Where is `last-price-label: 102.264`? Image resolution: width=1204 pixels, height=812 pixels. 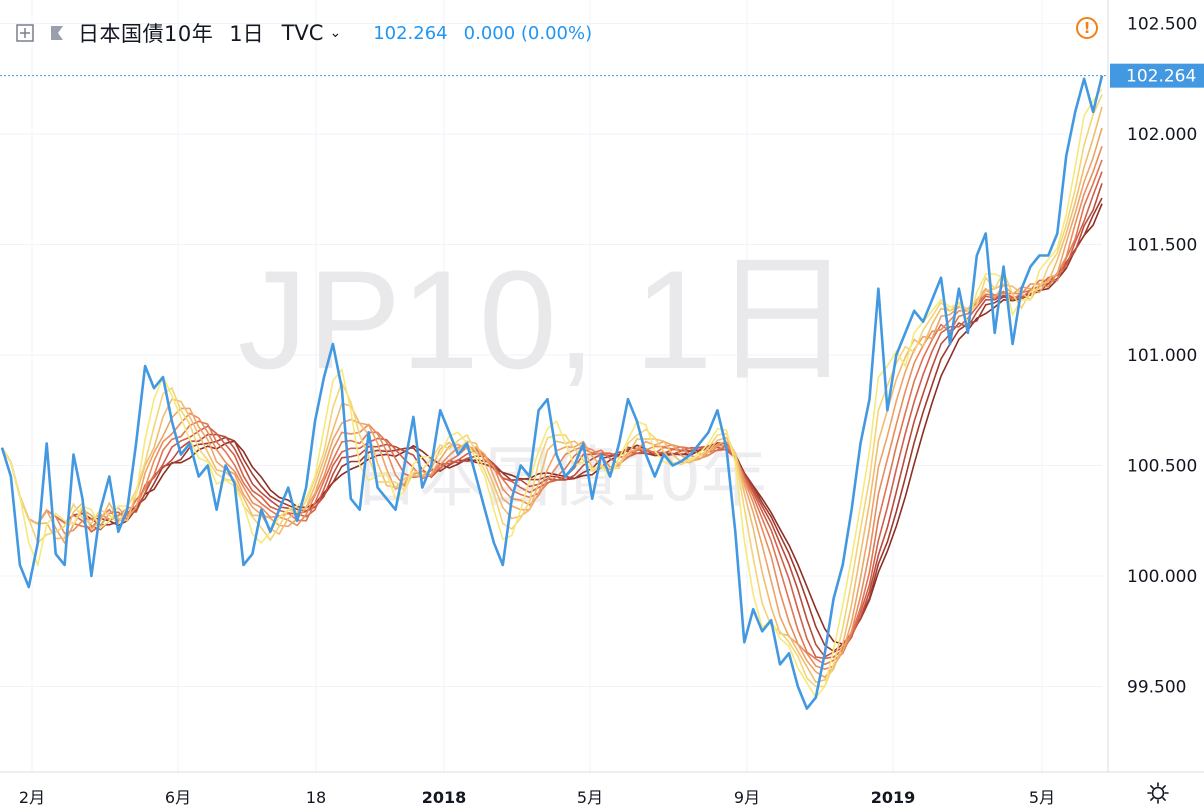
last-price-label: 102.264 is located at coordinates (1157, 75).